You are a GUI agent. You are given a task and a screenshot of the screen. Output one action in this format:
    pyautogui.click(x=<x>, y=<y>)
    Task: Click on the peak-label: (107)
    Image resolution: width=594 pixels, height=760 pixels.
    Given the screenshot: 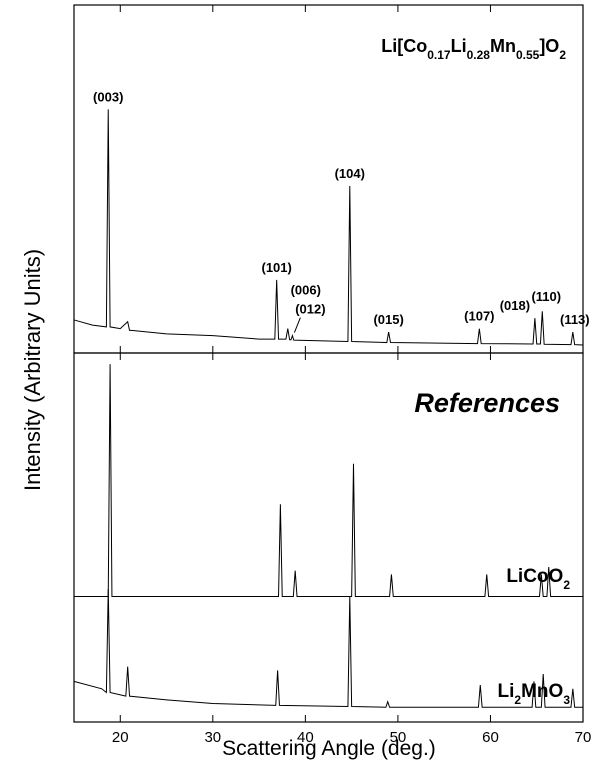 What is the action you would take?
    pyautogui.click(x=479, y=316)
    